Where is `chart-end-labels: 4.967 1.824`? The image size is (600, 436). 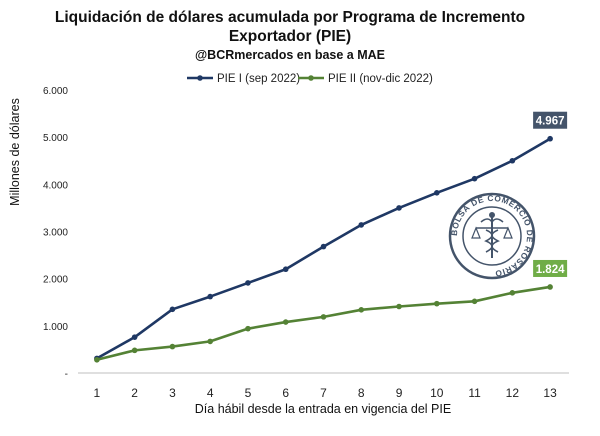
chart-end-labels: 4.967 1.824 is located at coordinates (550, 194).